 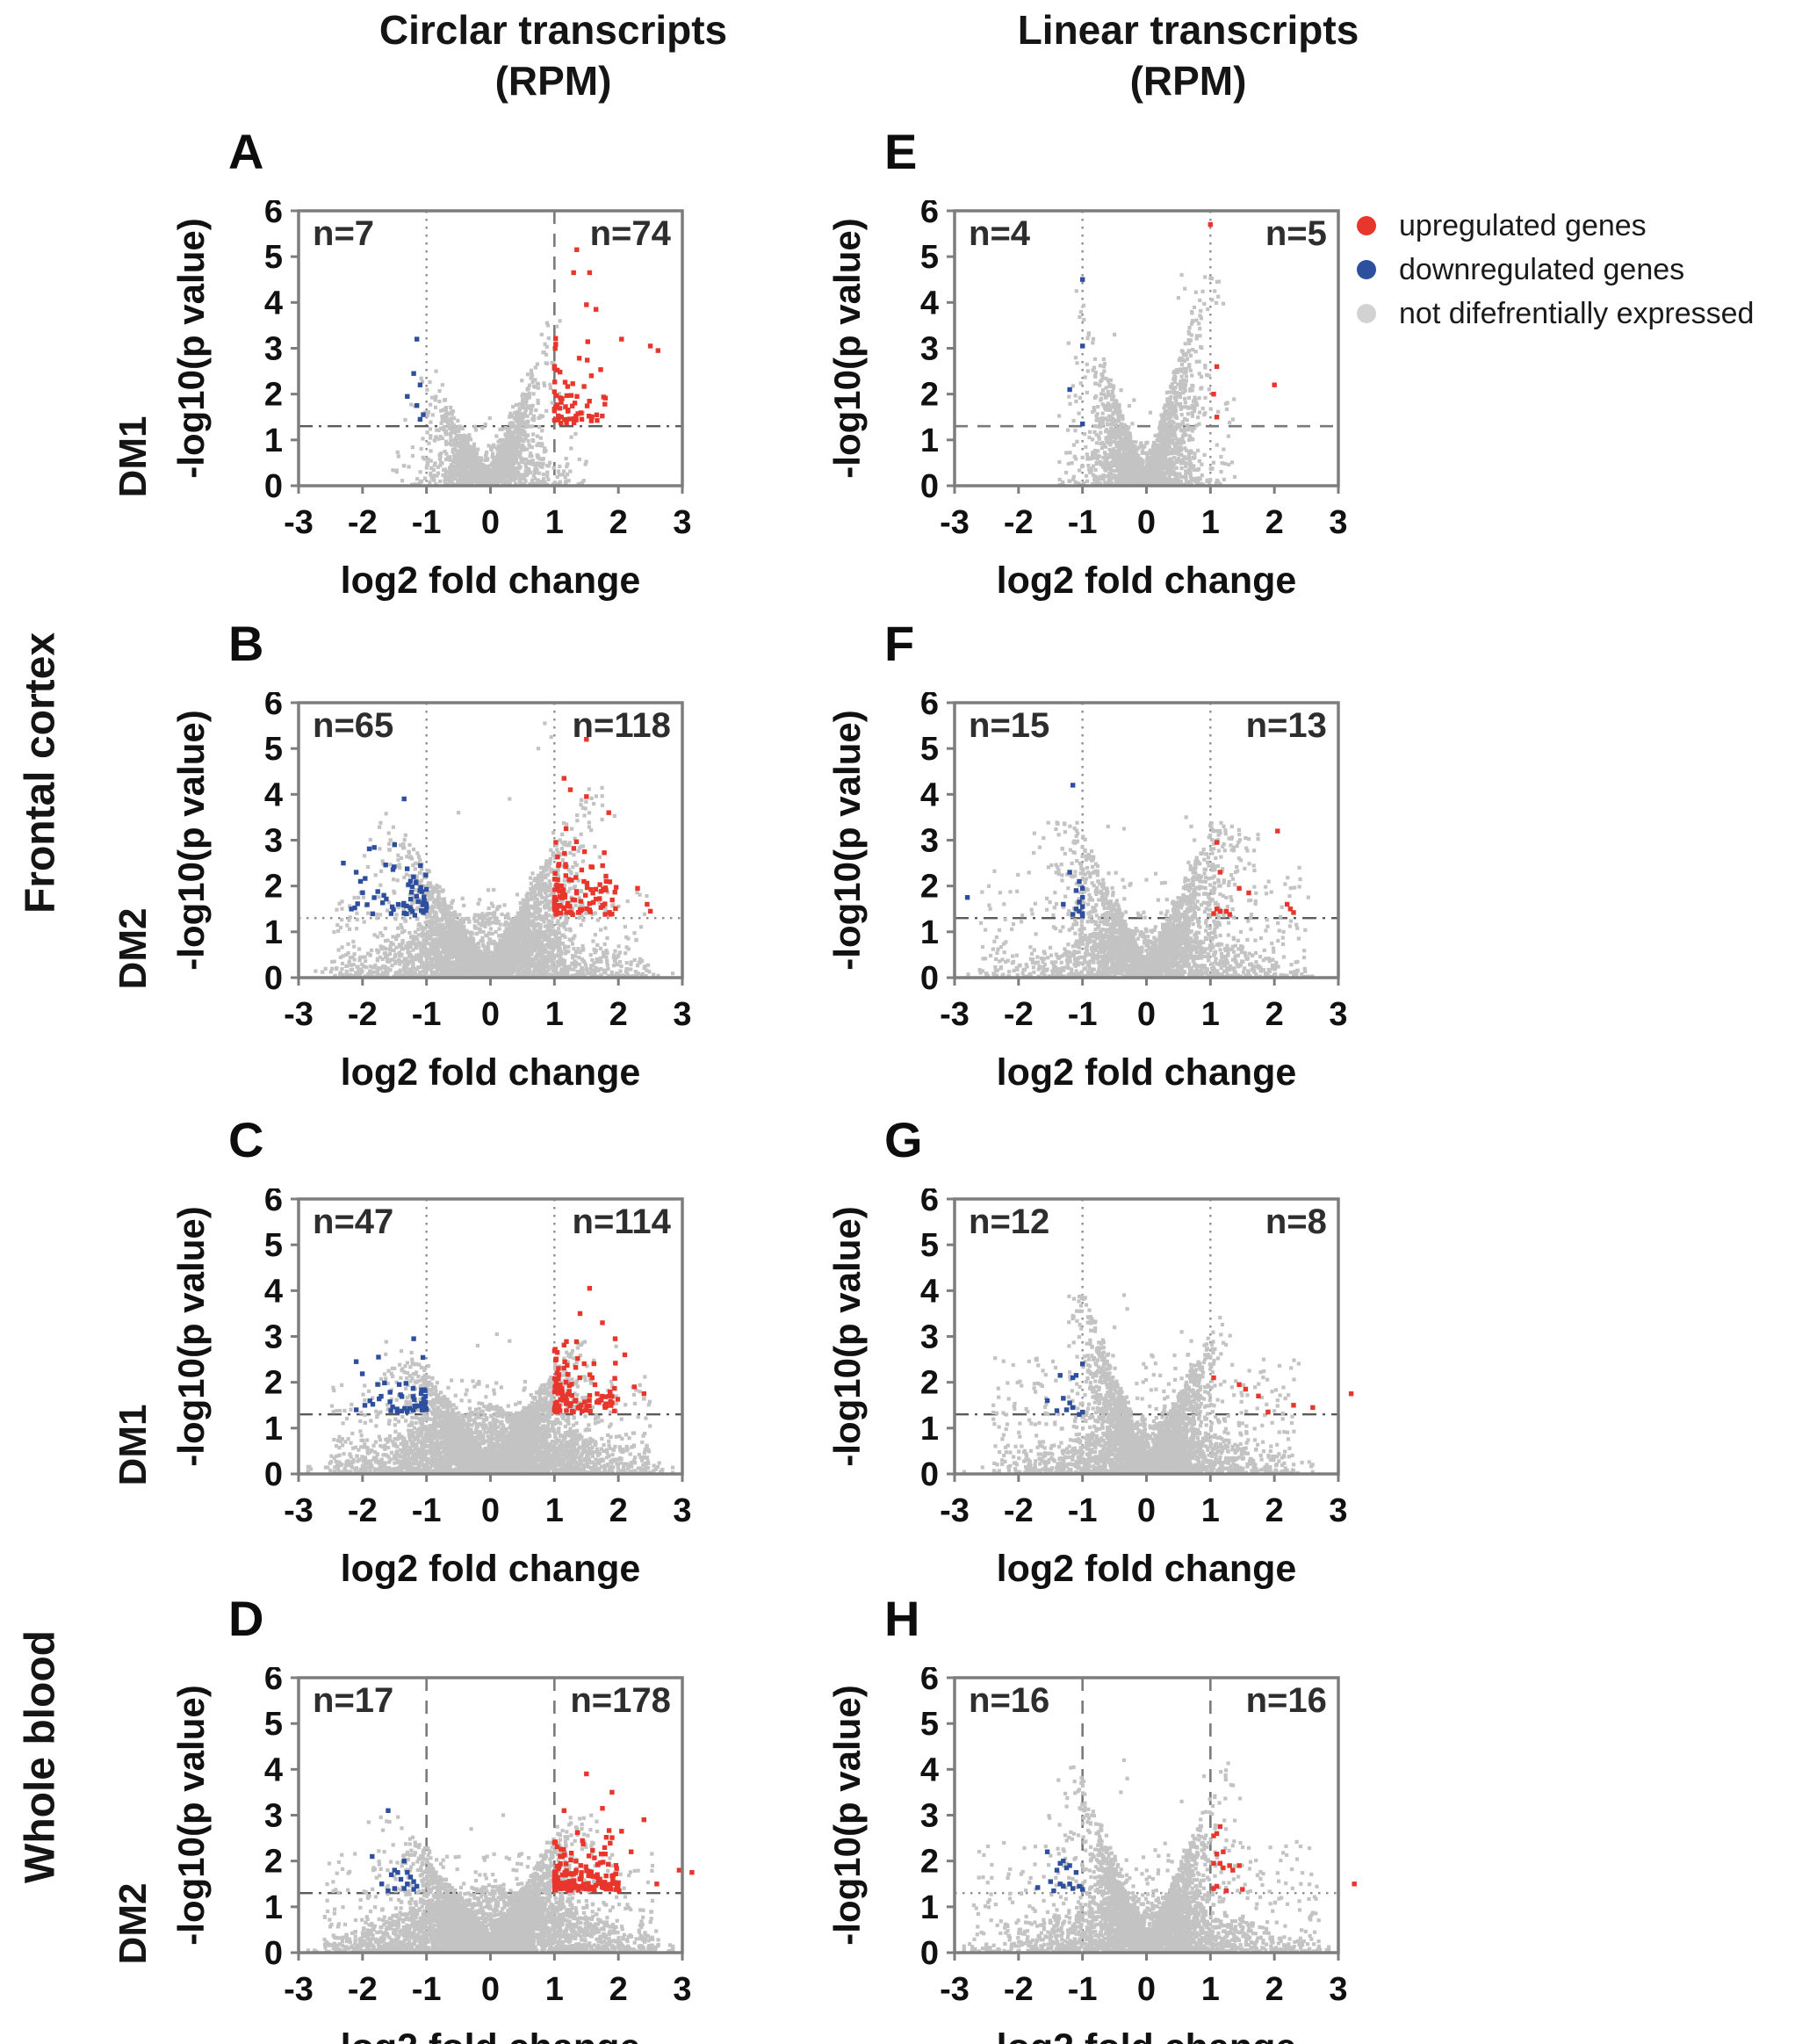 What do you see at coordinates (1009, 725) in the screenshot?
I see `downregulated-count-label: n=15` at bounding box center [1009, 725].